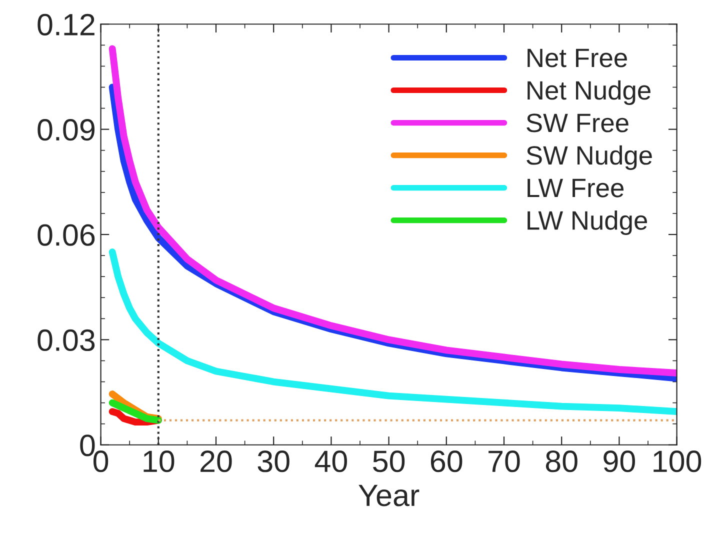 Image resolution: width=720 pixels, height=536 pixels. What do you see at coordinates (87, 445) in the screenshot?
I see `y-tick-label: 0` at bounding box center [87, 445].